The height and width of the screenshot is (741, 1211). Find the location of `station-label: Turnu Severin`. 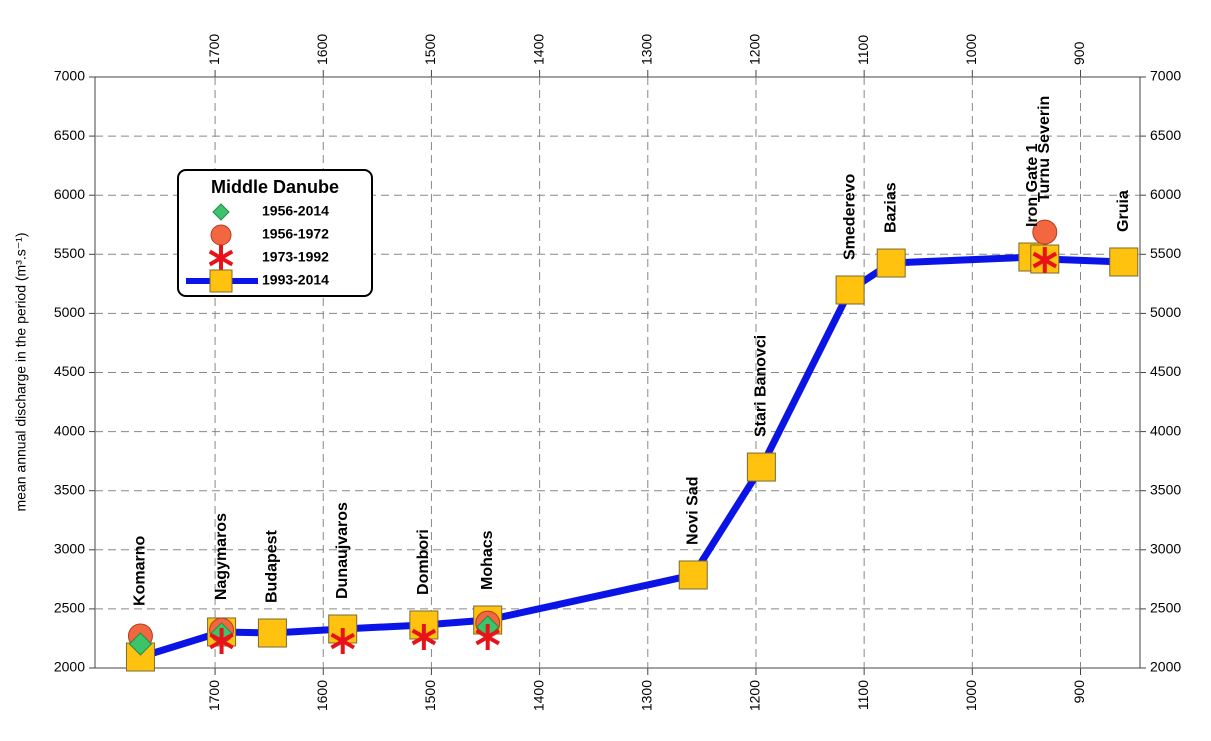

station-label: Turnu Severin is located at coordinates (1044, 149).